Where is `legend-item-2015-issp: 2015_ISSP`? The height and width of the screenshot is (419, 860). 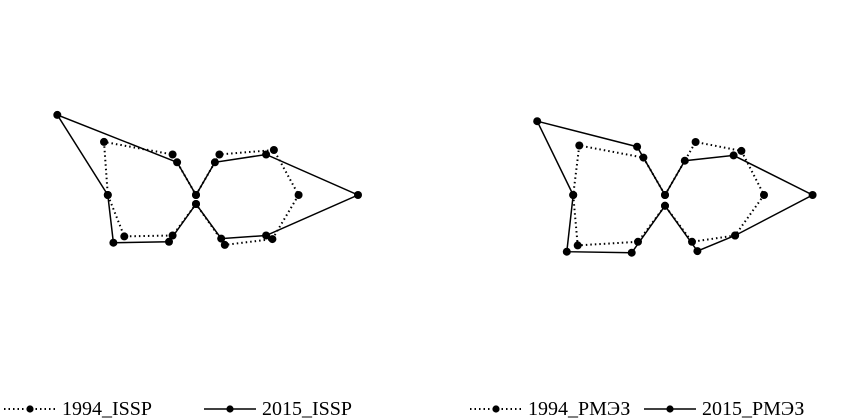 legend-item-2015-issp: 2015_ISSP is located at coordinates (278, 408).